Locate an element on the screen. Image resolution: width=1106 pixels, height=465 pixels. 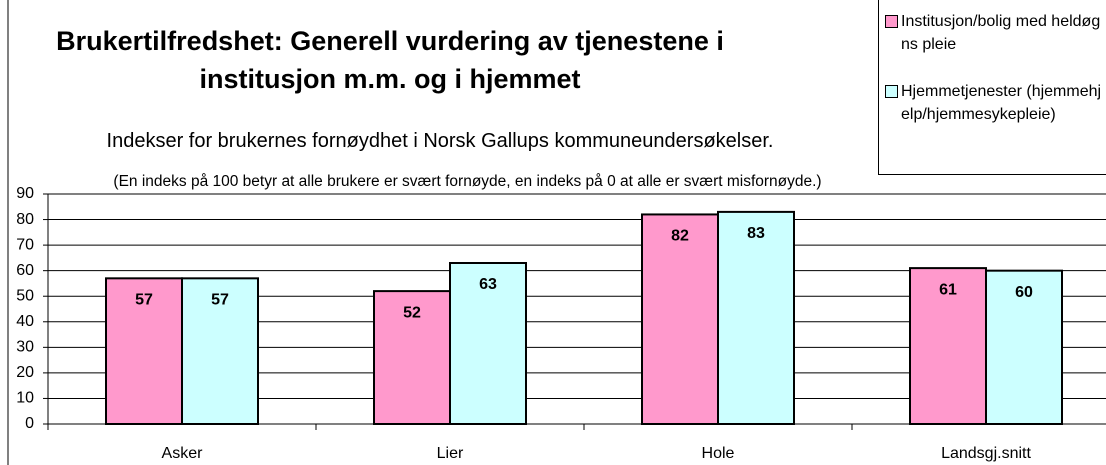
y-tick-label: 30 is located at coordinates (25, 347).